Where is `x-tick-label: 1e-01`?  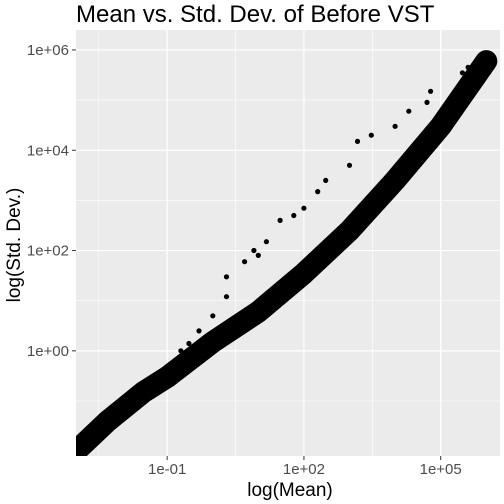 x-tick-label: 1e-01 is located at coordinates (167, 469).